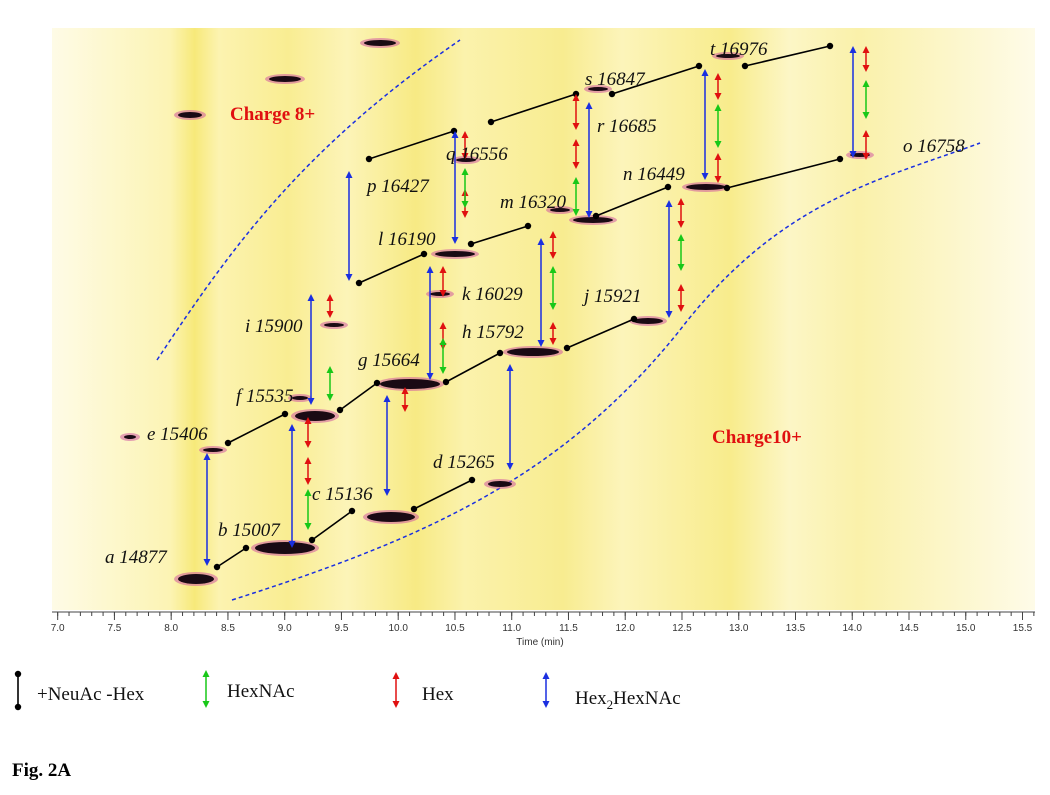 The image size is (1050, 795). Describe the element at coordinates (909, 628) in the screenshot. I see `x-tick-label: 14.5` at that location.